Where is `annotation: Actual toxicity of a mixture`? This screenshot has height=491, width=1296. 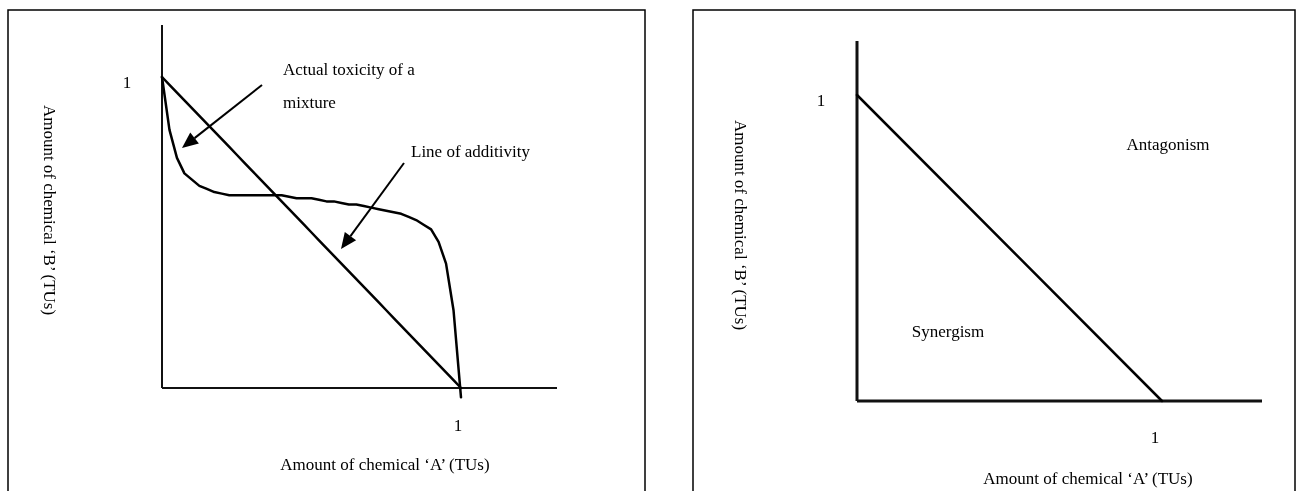 annotation: Actual toxicity of a mixture is located at coordinates (349, 86).